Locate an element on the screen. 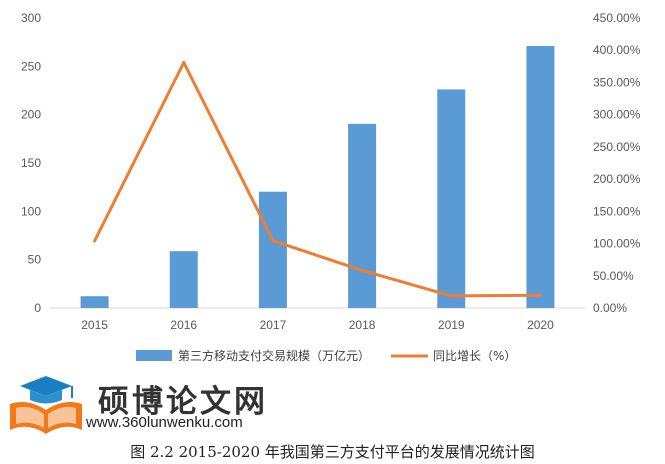 Image resolution: width=665 pixels, height=464 pixels. left-tick-label: 300 is located at coordinates (31, 18).